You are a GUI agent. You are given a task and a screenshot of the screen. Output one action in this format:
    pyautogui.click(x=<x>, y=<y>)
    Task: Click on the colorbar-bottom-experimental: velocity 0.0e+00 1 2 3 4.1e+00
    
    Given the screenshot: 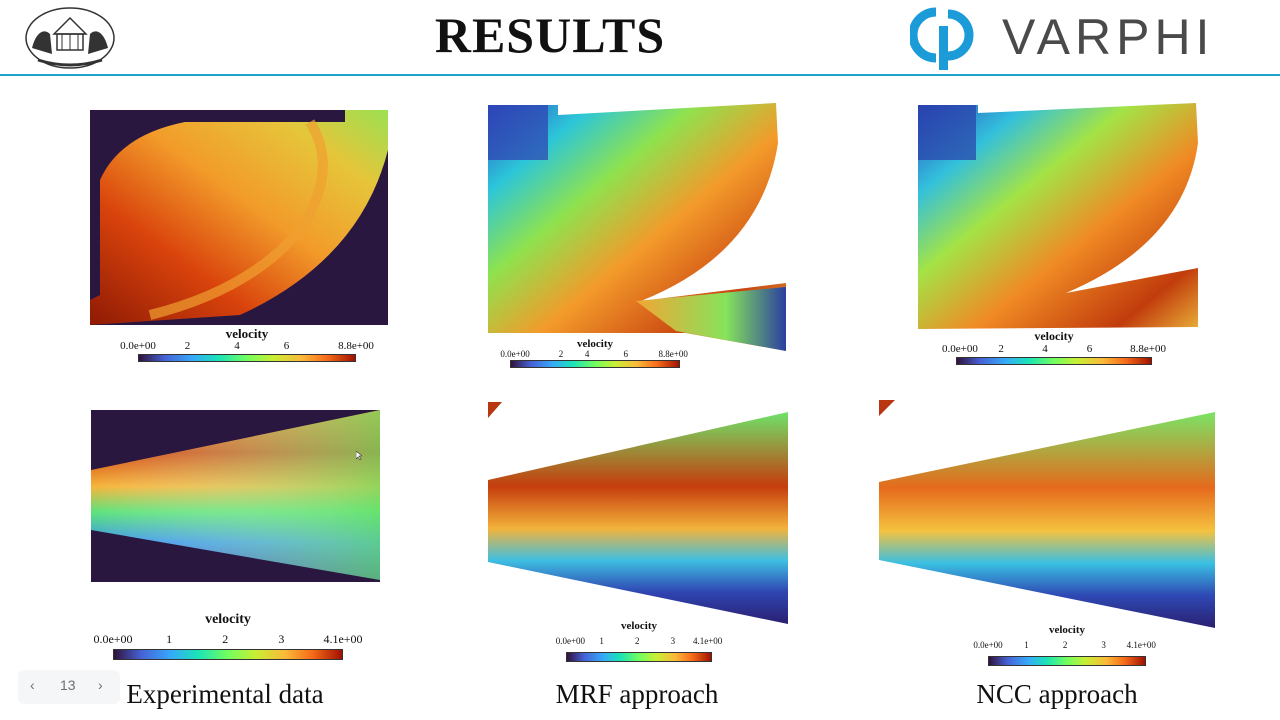 What is the action you would take?
    pyautogui.click(x=228, y=637)
    